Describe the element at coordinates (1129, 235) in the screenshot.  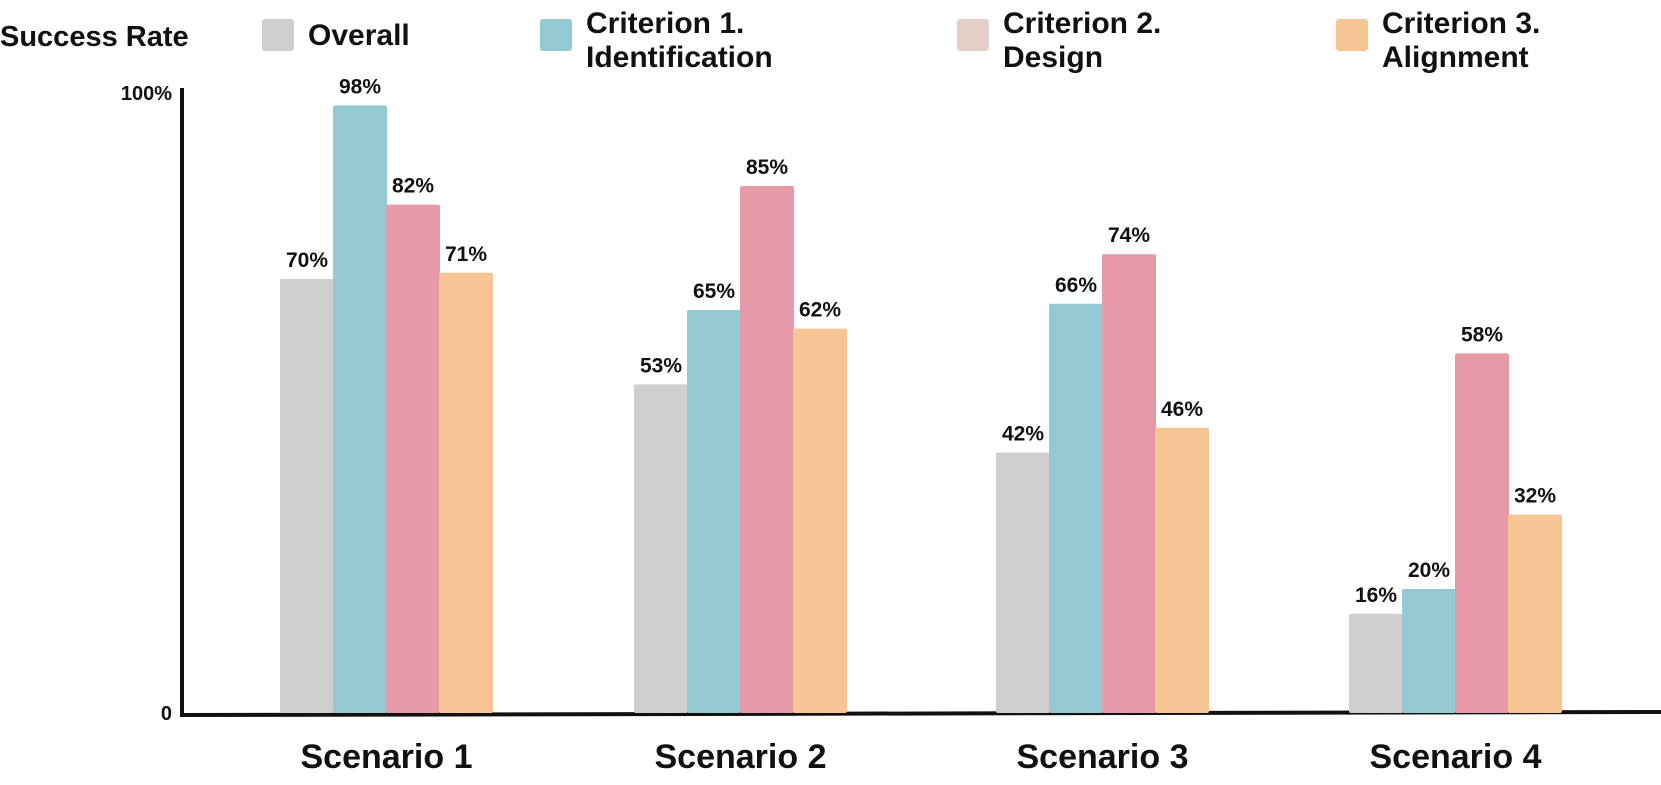
I see `data-label: 74%` at that location.